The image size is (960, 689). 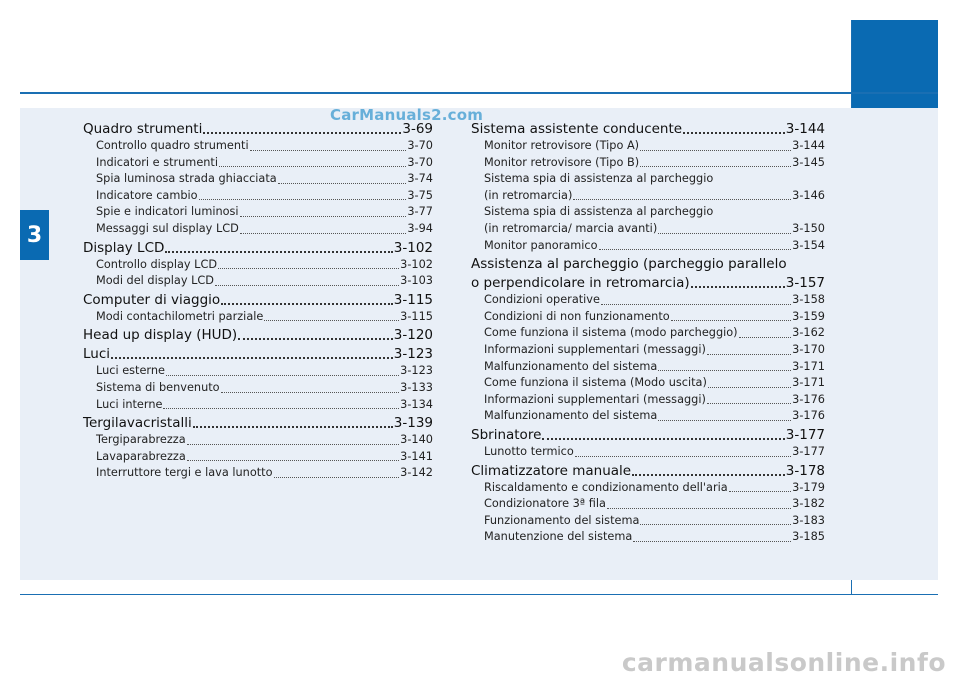 I want to click on toc-entry-title: Tergiparabrezza, so click(x=141, y=440).